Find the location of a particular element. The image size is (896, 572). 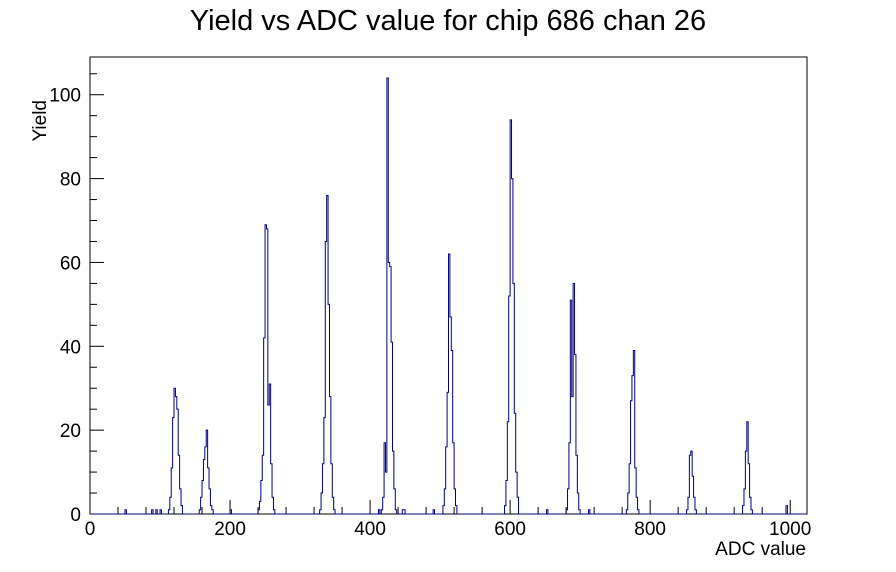

x-tick-label: 200 is located at coordinates (230, 529).